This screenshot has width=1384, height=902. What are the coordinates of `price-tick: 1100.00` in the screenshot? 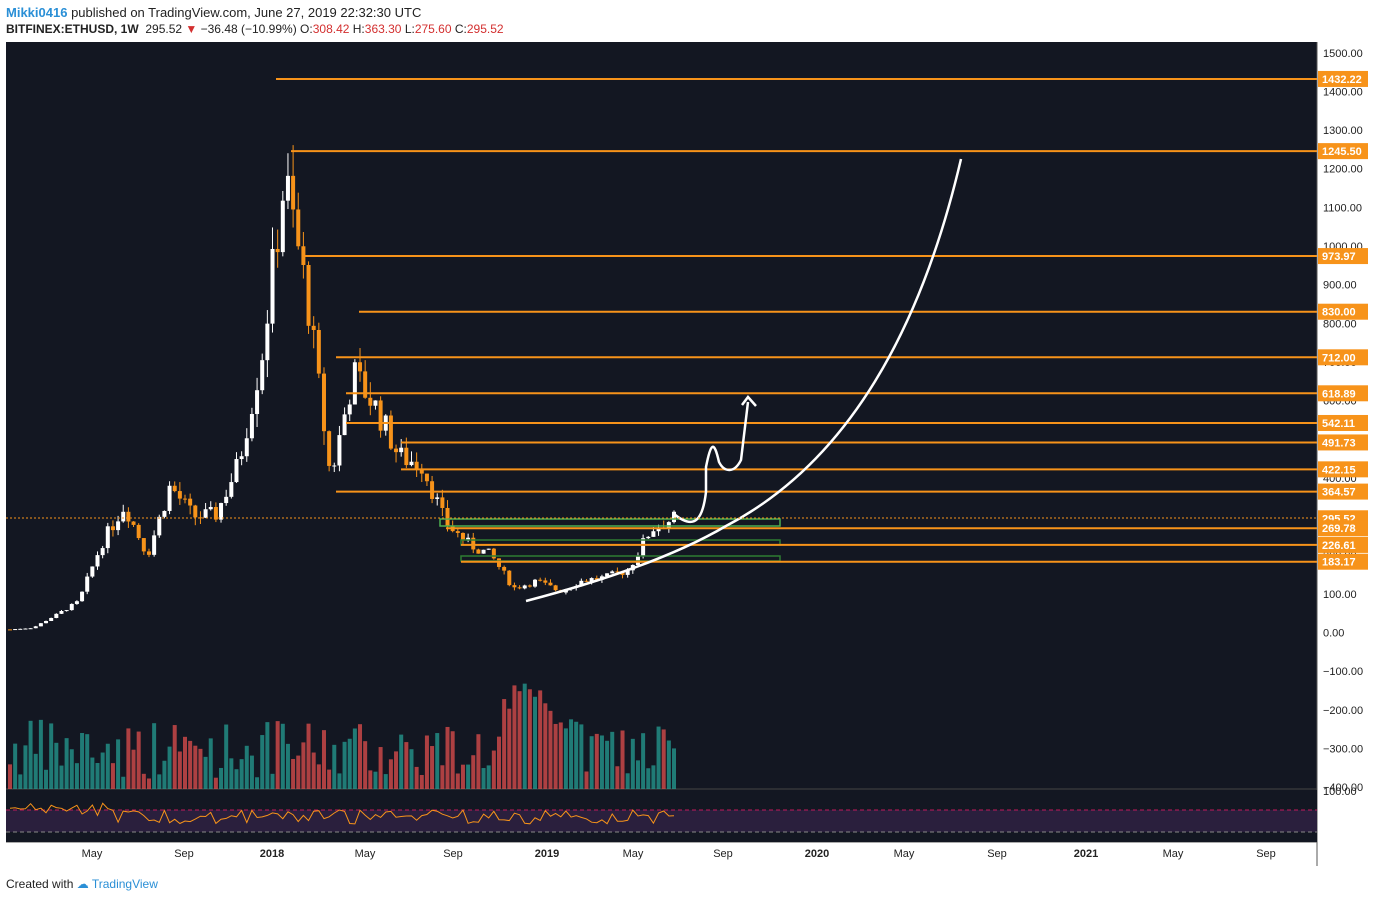 It's located at (1342, 208).